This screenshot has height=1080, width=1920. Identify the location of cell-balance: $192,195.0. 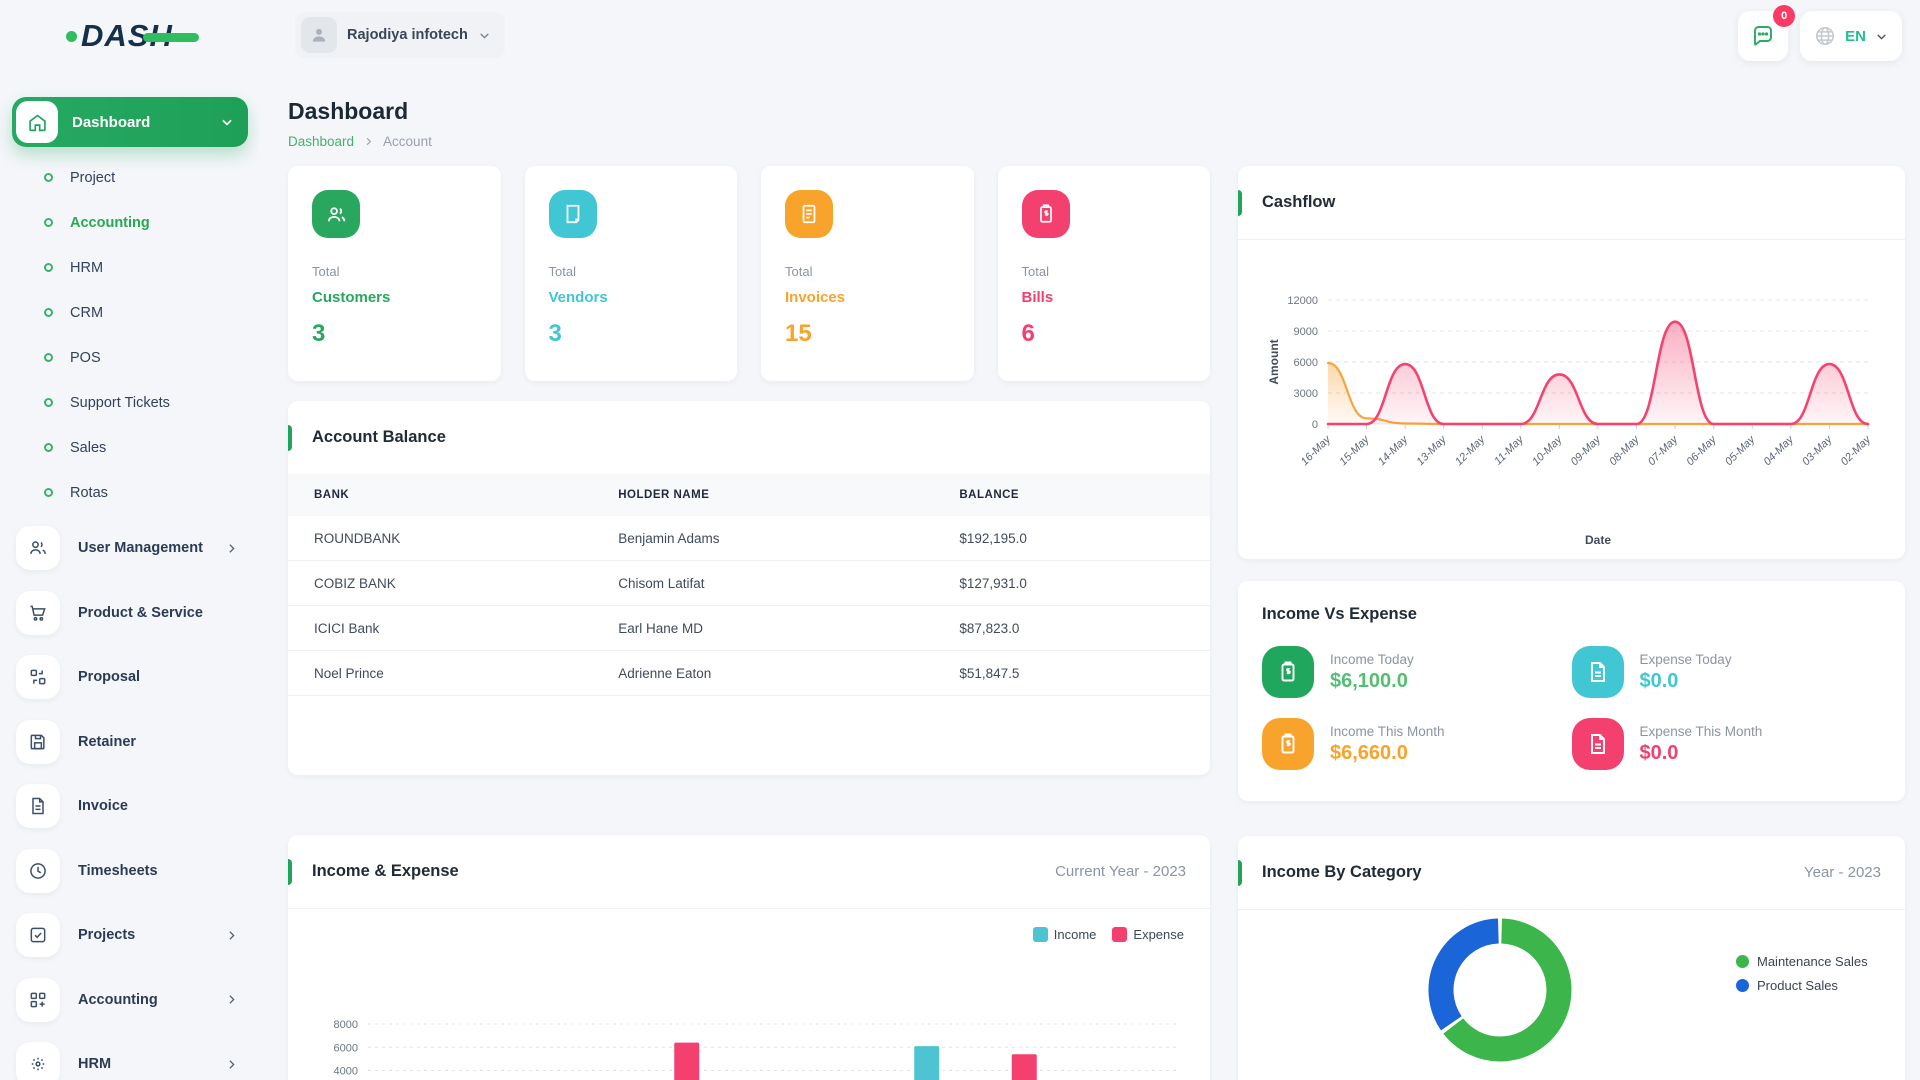
(1071, 538).